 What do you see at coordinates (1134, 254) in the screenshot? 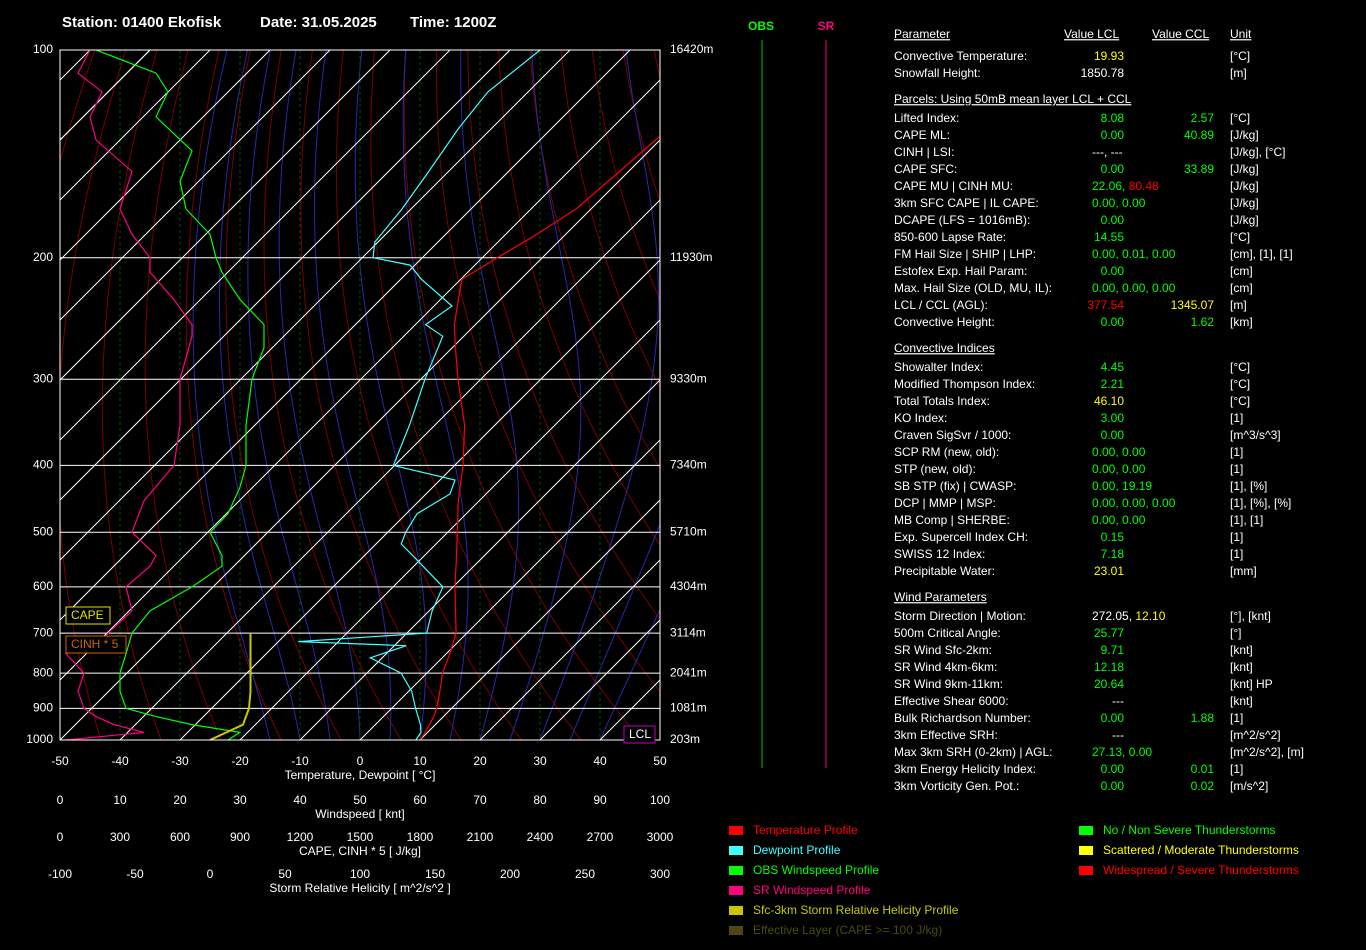
I see `value-part: 0.00, 0.01, 0.00` at bounding box center [1134, 254].